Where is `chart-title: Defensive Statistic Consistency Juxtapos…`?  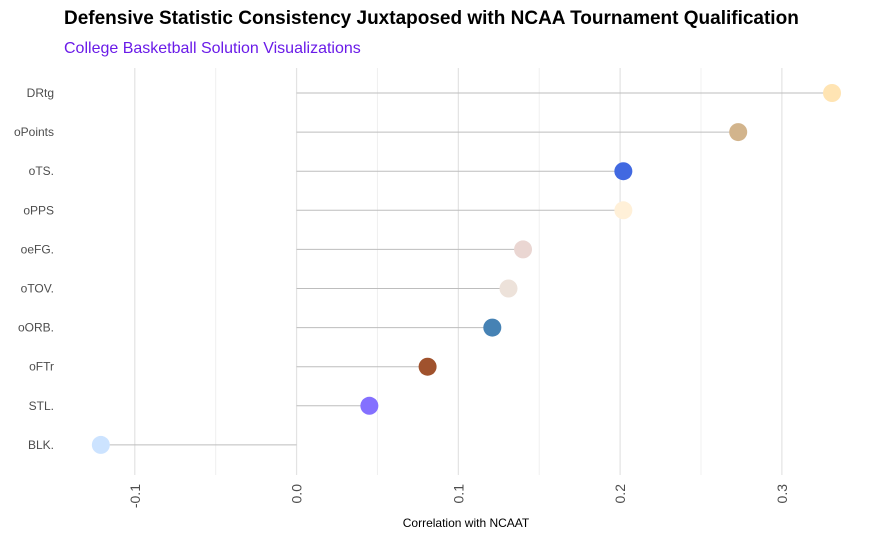 chart-title: Defensive Statistic Consistency Juxtapos… is located at coordinates (431, 18).